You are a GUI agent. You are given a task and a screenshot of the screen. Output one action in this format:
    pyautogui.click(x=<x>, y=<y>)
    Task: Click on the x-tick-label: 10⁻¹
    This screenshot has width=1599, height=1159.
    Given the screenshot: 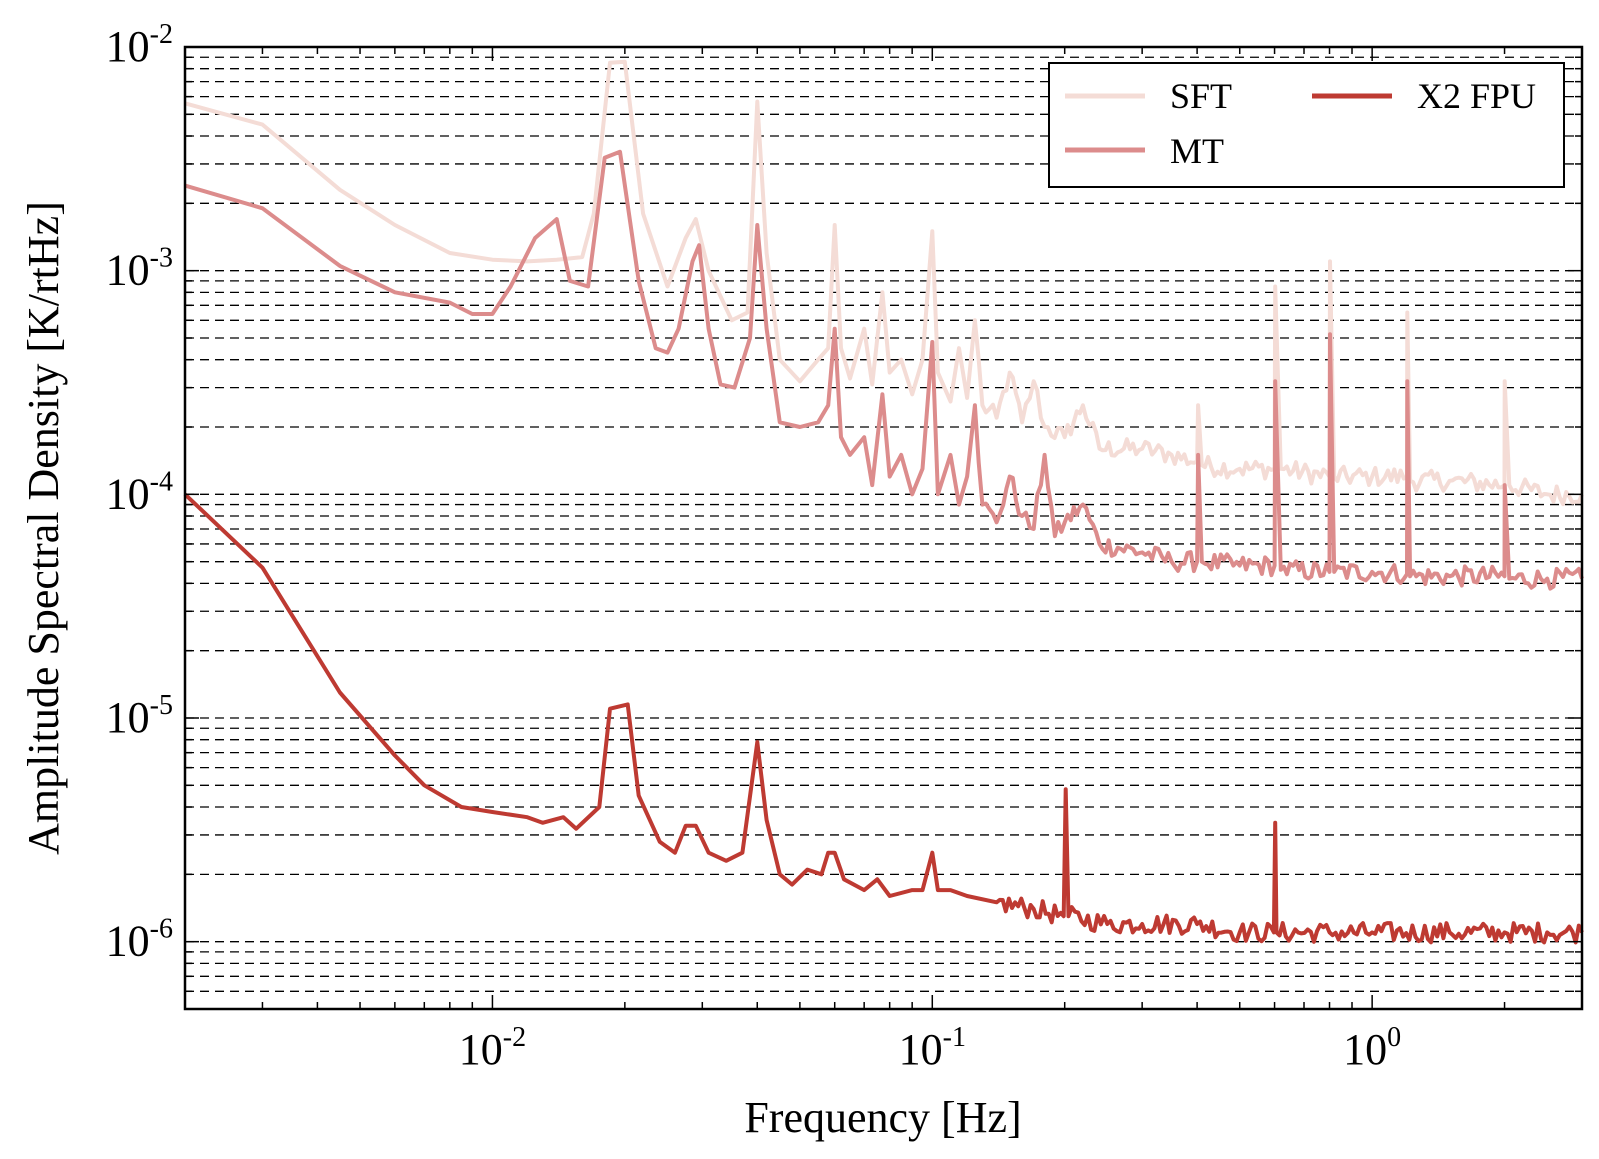 What is the action you would take?
    pyautogui.click(x=932, y=1048)
    